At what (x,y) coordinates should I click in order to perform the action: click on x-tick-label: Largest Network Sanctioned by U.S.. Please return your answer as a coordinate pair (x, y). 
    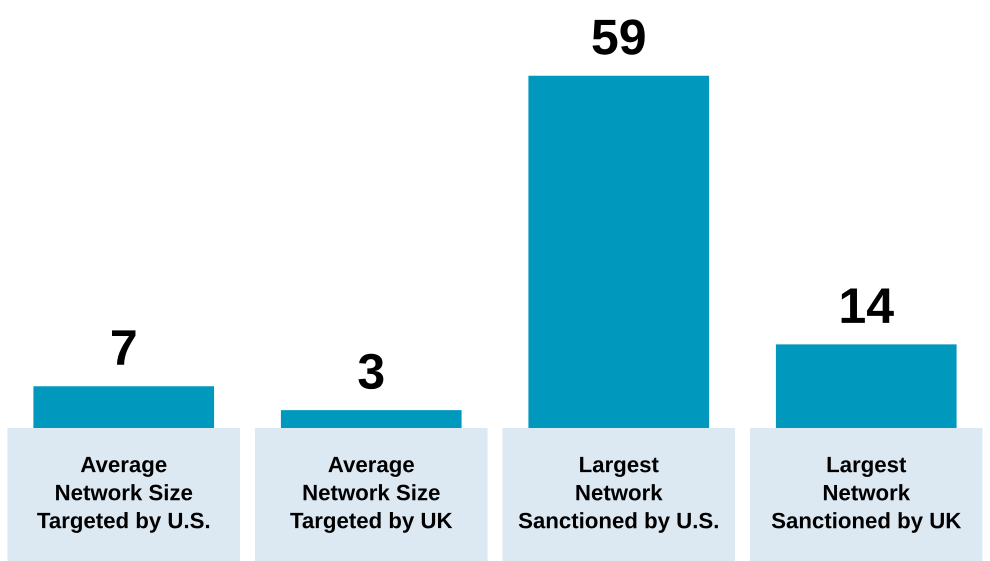
    Looking at the image, I should click on (618, 494).